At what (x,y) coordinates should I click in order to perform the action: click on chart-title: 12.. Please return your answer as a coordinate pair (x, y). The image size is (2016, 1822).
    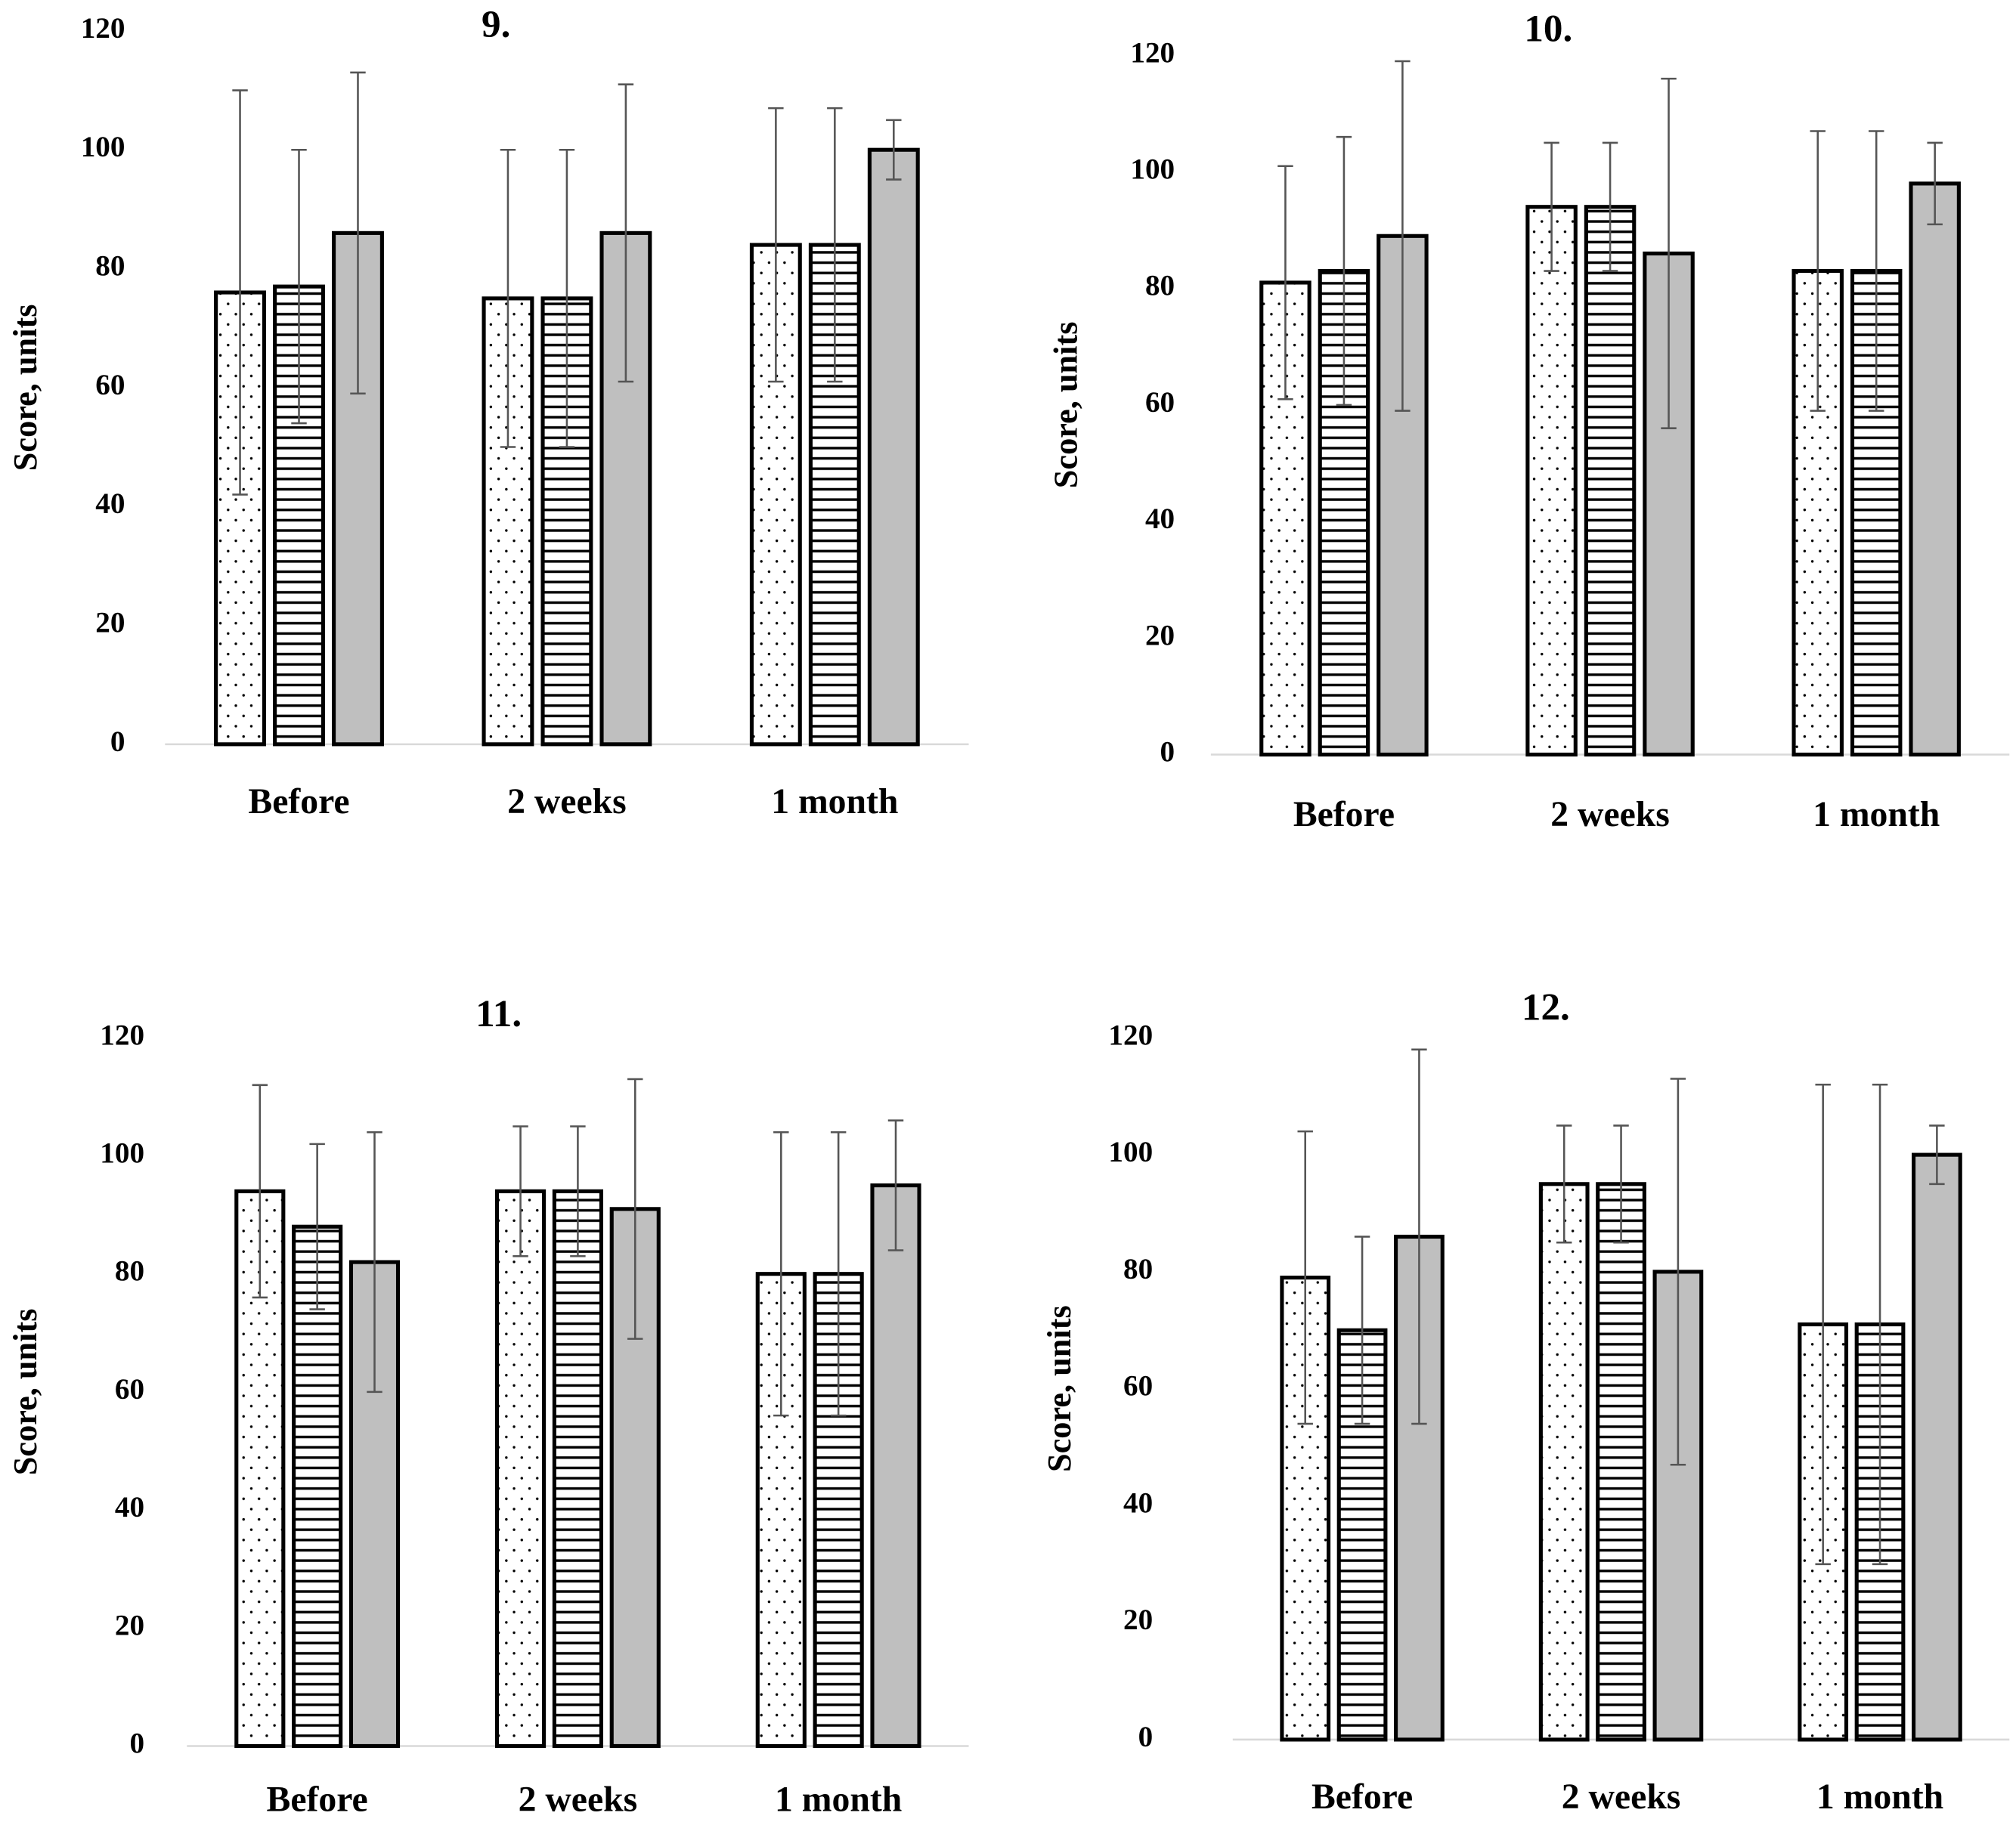
    Looking at the image, I should click on (1546, 1007).